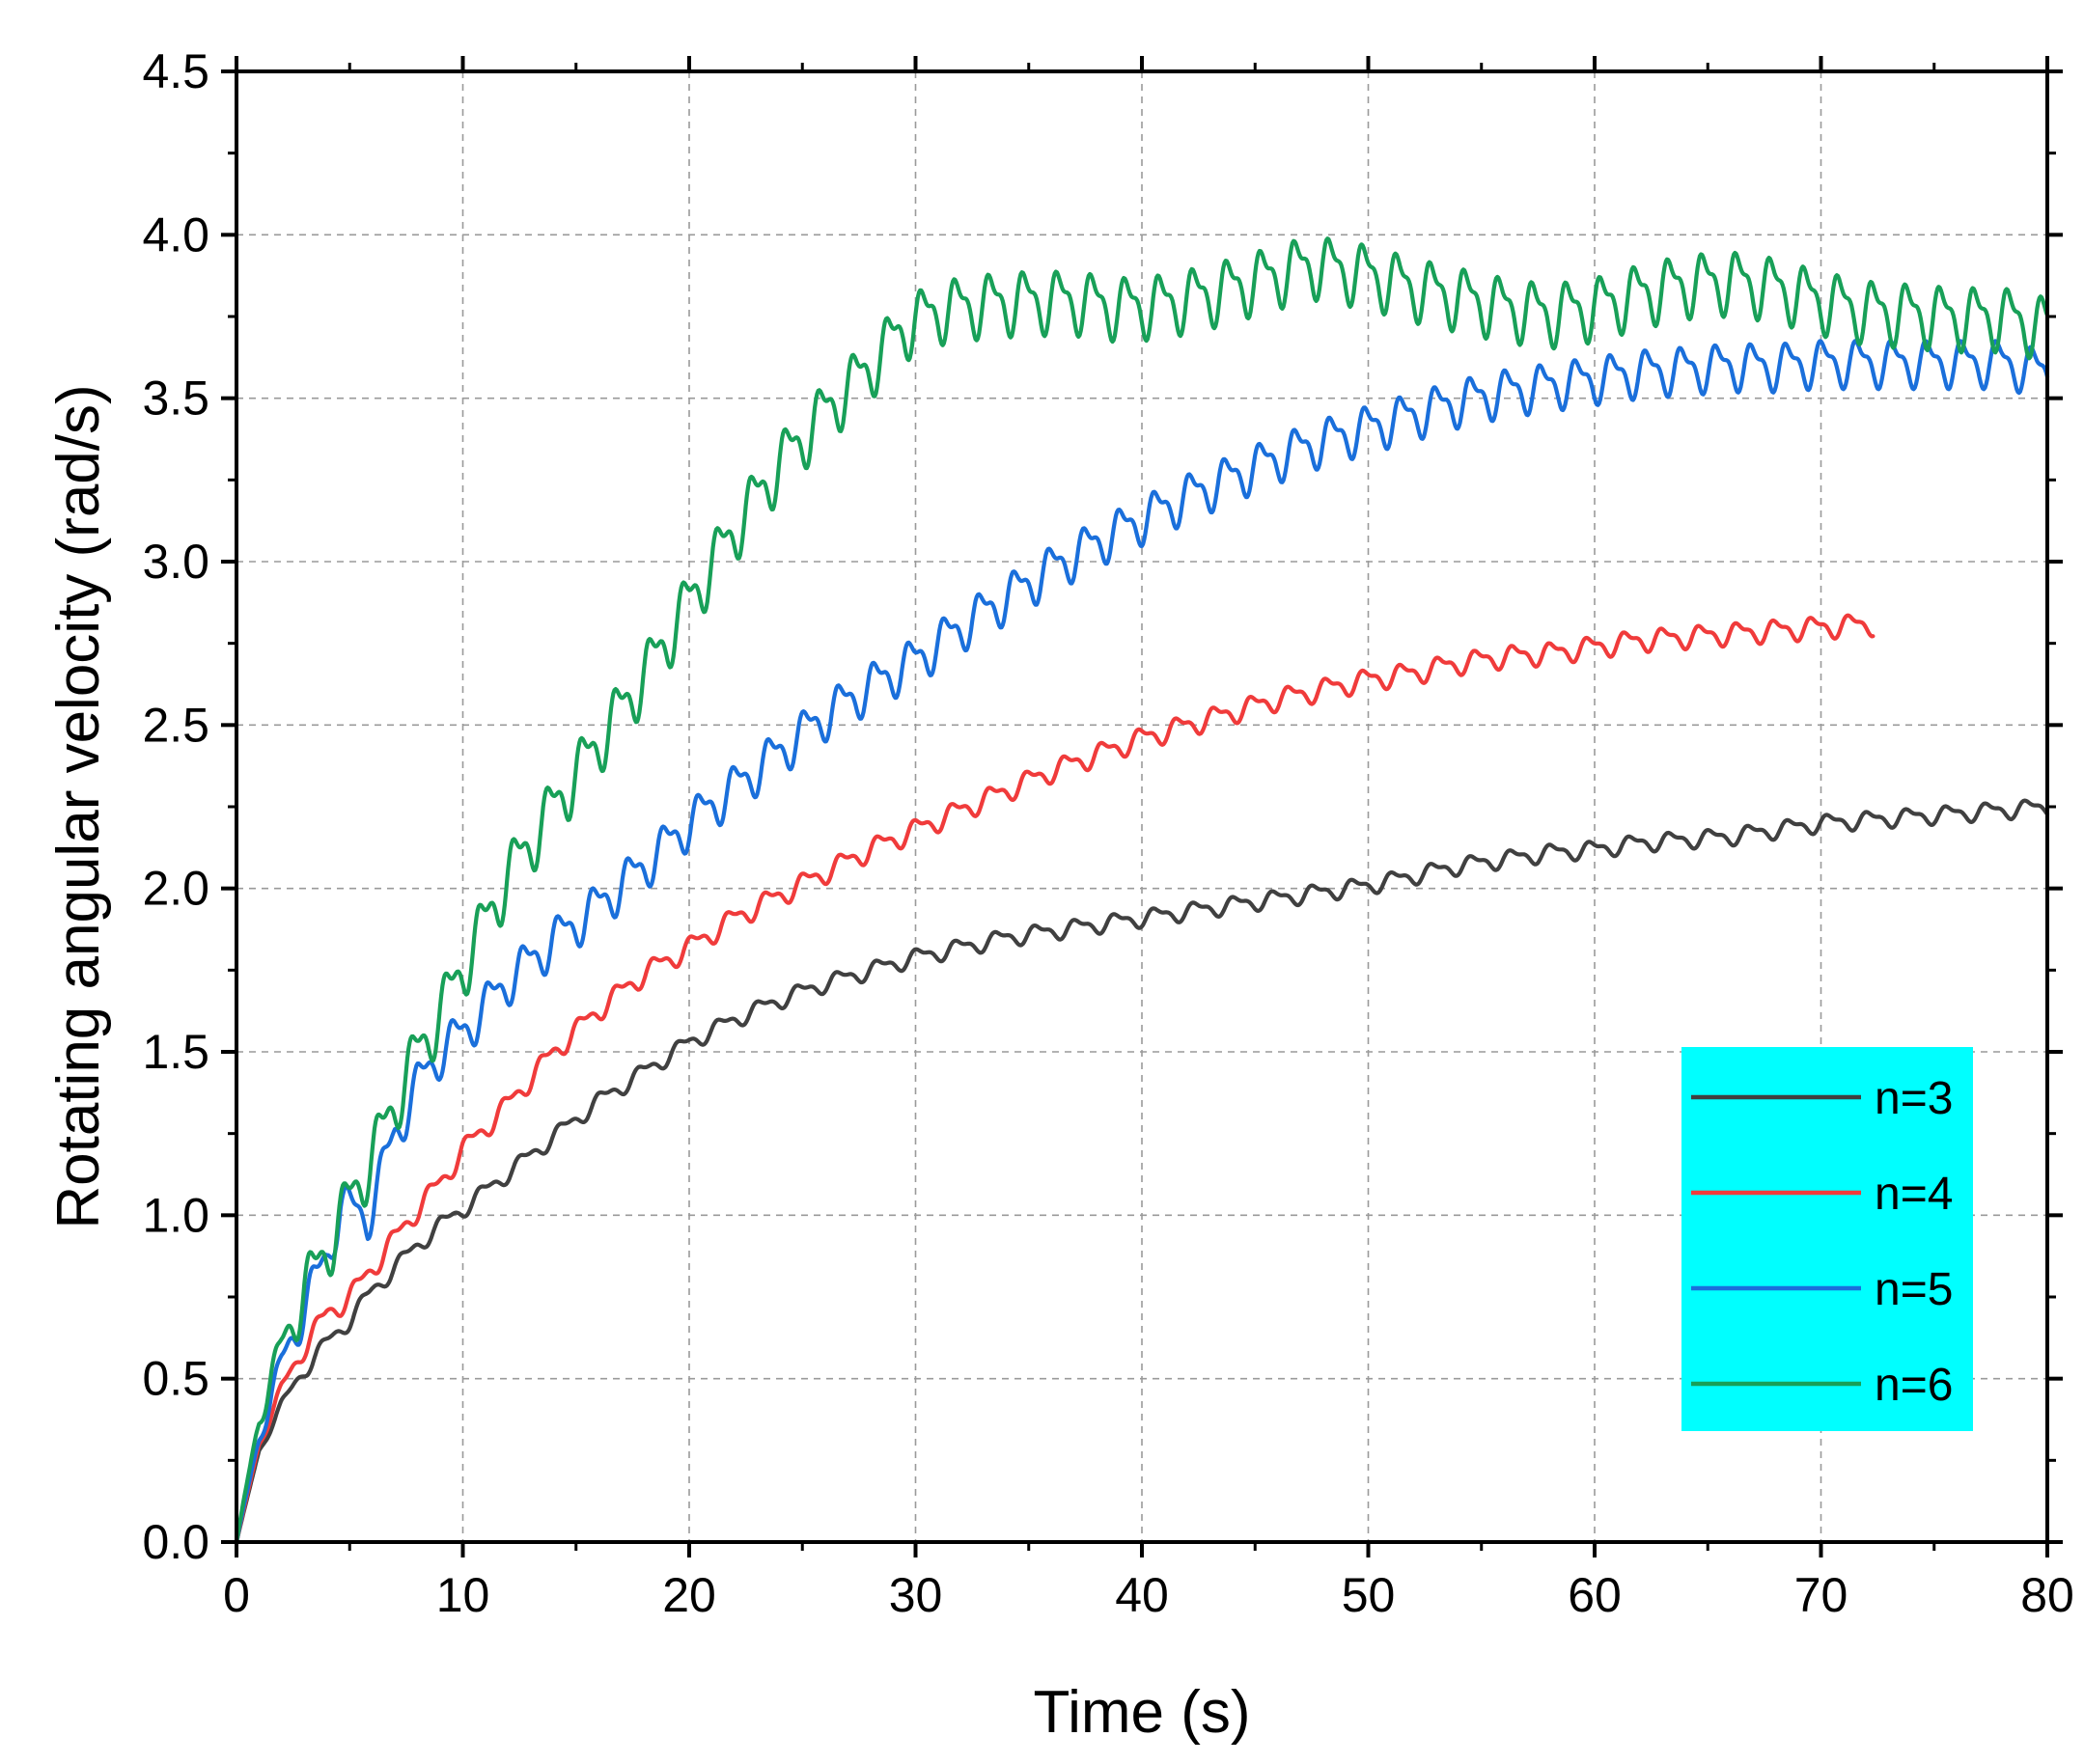  Describe the element at coordinates (463, 1595) in the screenshot. I see `x-tick-label: 10` at that location.